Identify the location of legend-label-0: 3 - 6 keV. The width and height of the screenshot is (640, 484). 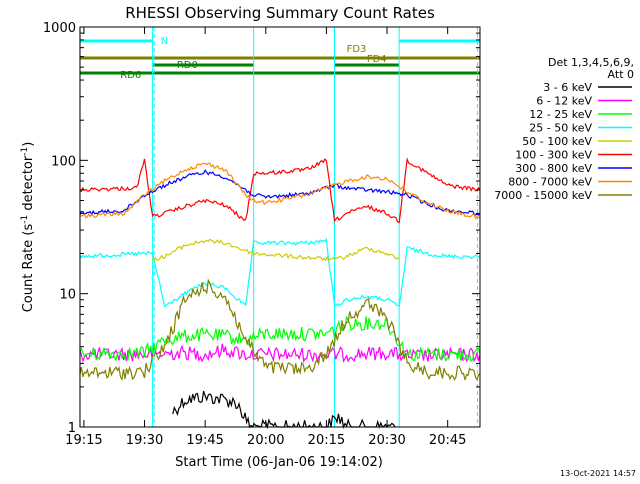
(567, 87).